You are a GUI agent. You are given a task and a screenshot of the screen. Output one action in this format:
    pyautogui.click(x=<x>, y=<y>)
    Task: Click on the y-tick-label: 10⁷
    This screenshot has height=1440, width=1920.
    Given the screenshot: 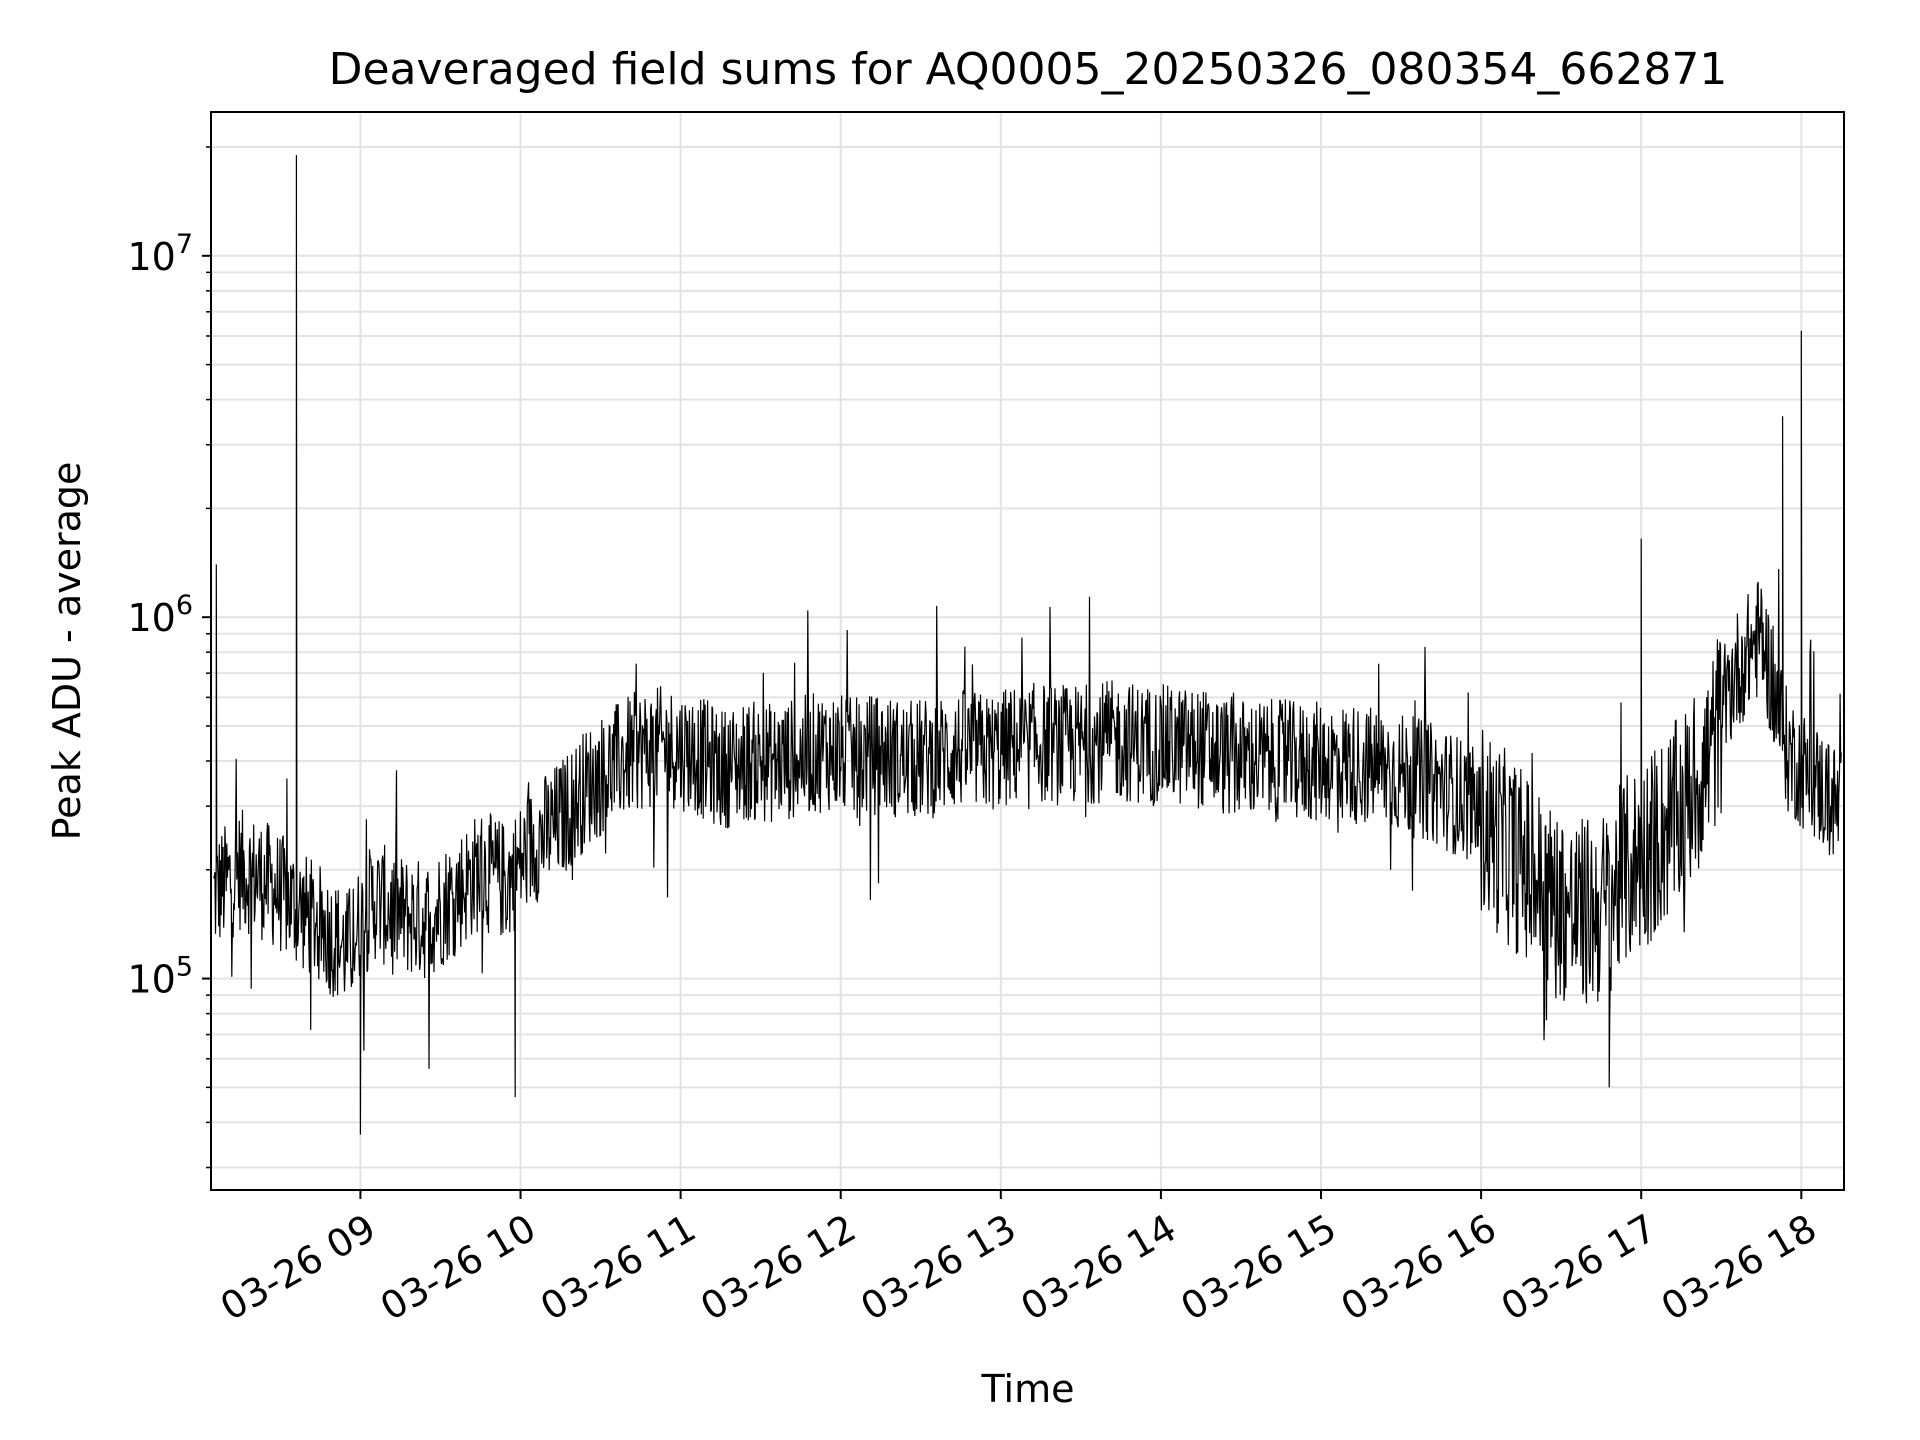 What is the action you would take?
    pyautogui.click(x=160, y=254)
    